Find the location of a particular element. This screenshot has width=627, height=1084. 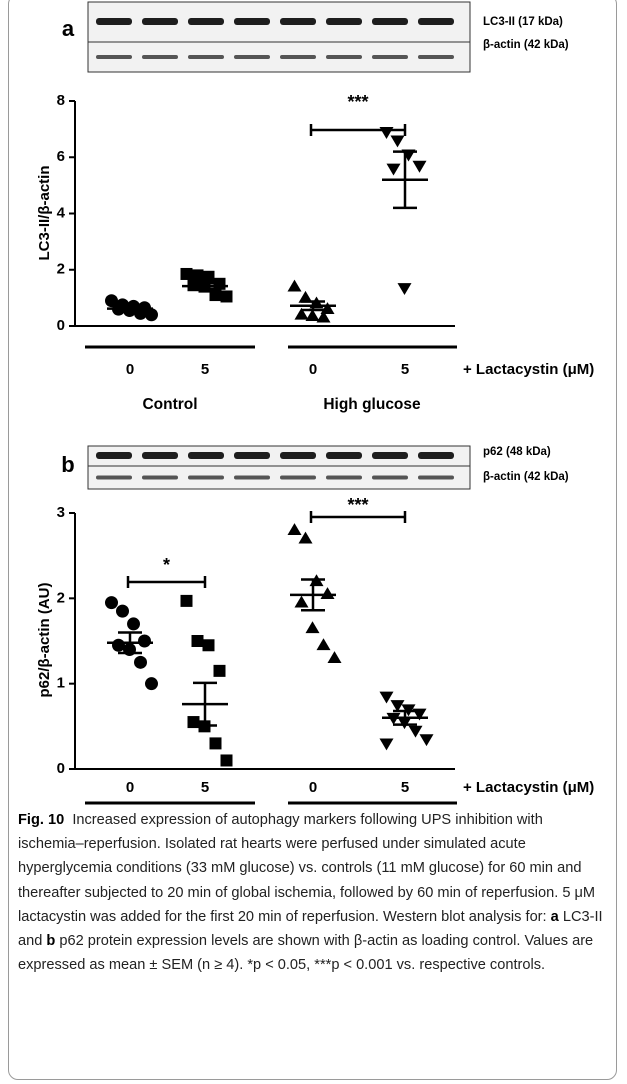

group-label: High glucose is located at coordinates (372, 404).